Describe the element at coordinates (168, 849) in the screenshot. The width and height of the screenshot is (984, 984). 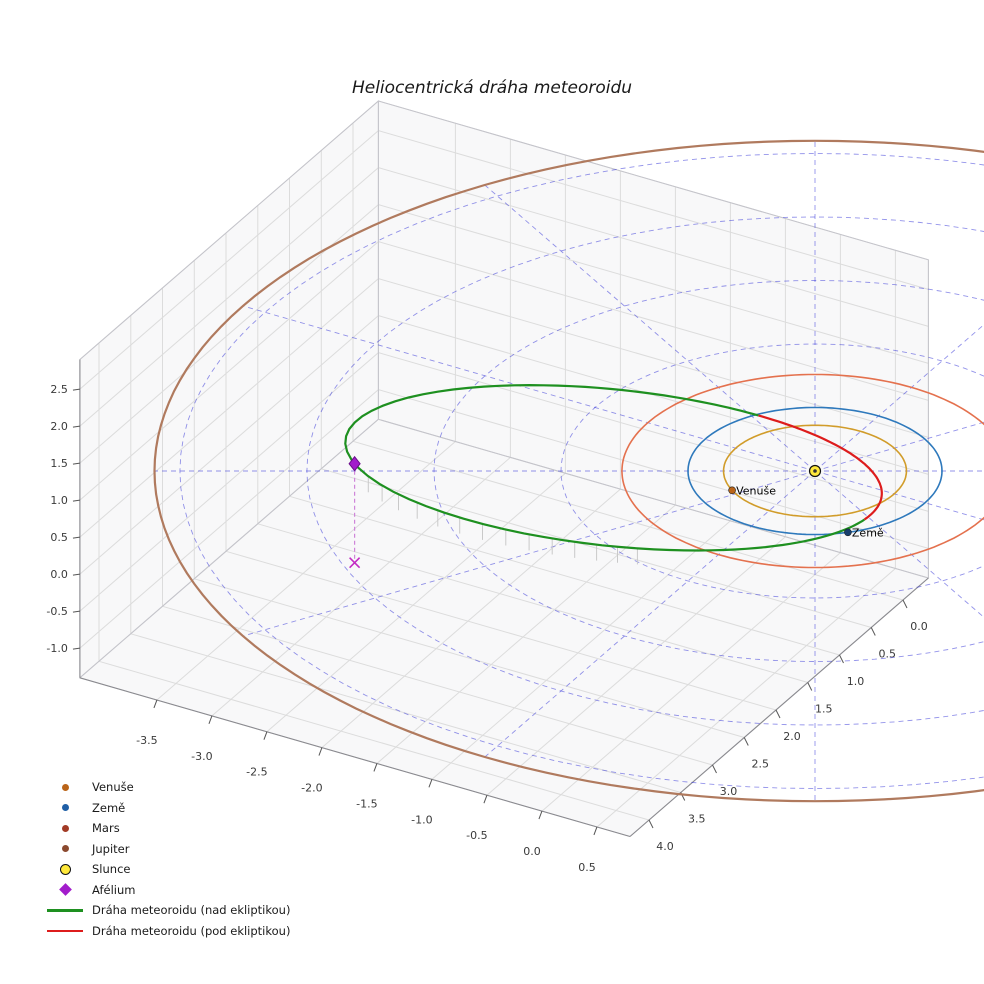
I see `legend-item-jupiter: Jupiter` at that location.